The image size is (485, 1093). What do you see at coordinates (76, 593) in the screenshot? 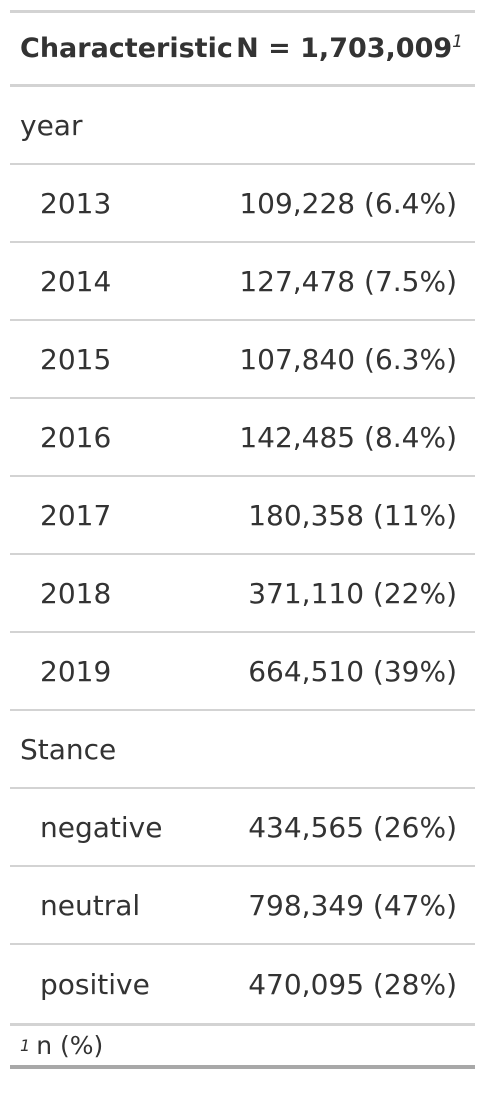
I see `row-label: 2018` at bounding box center [76, 593].